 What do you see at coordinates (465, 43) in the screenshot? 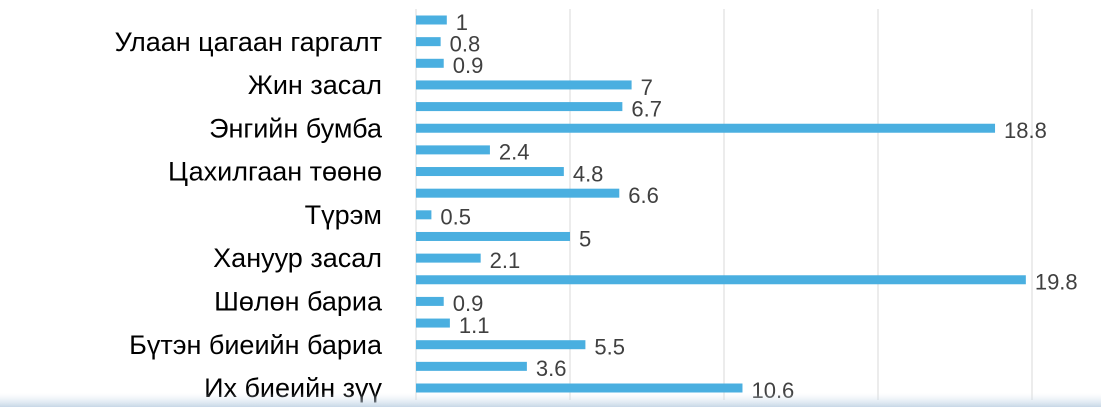
I see `data-label: 0.8` at bounding box center [465, 43].